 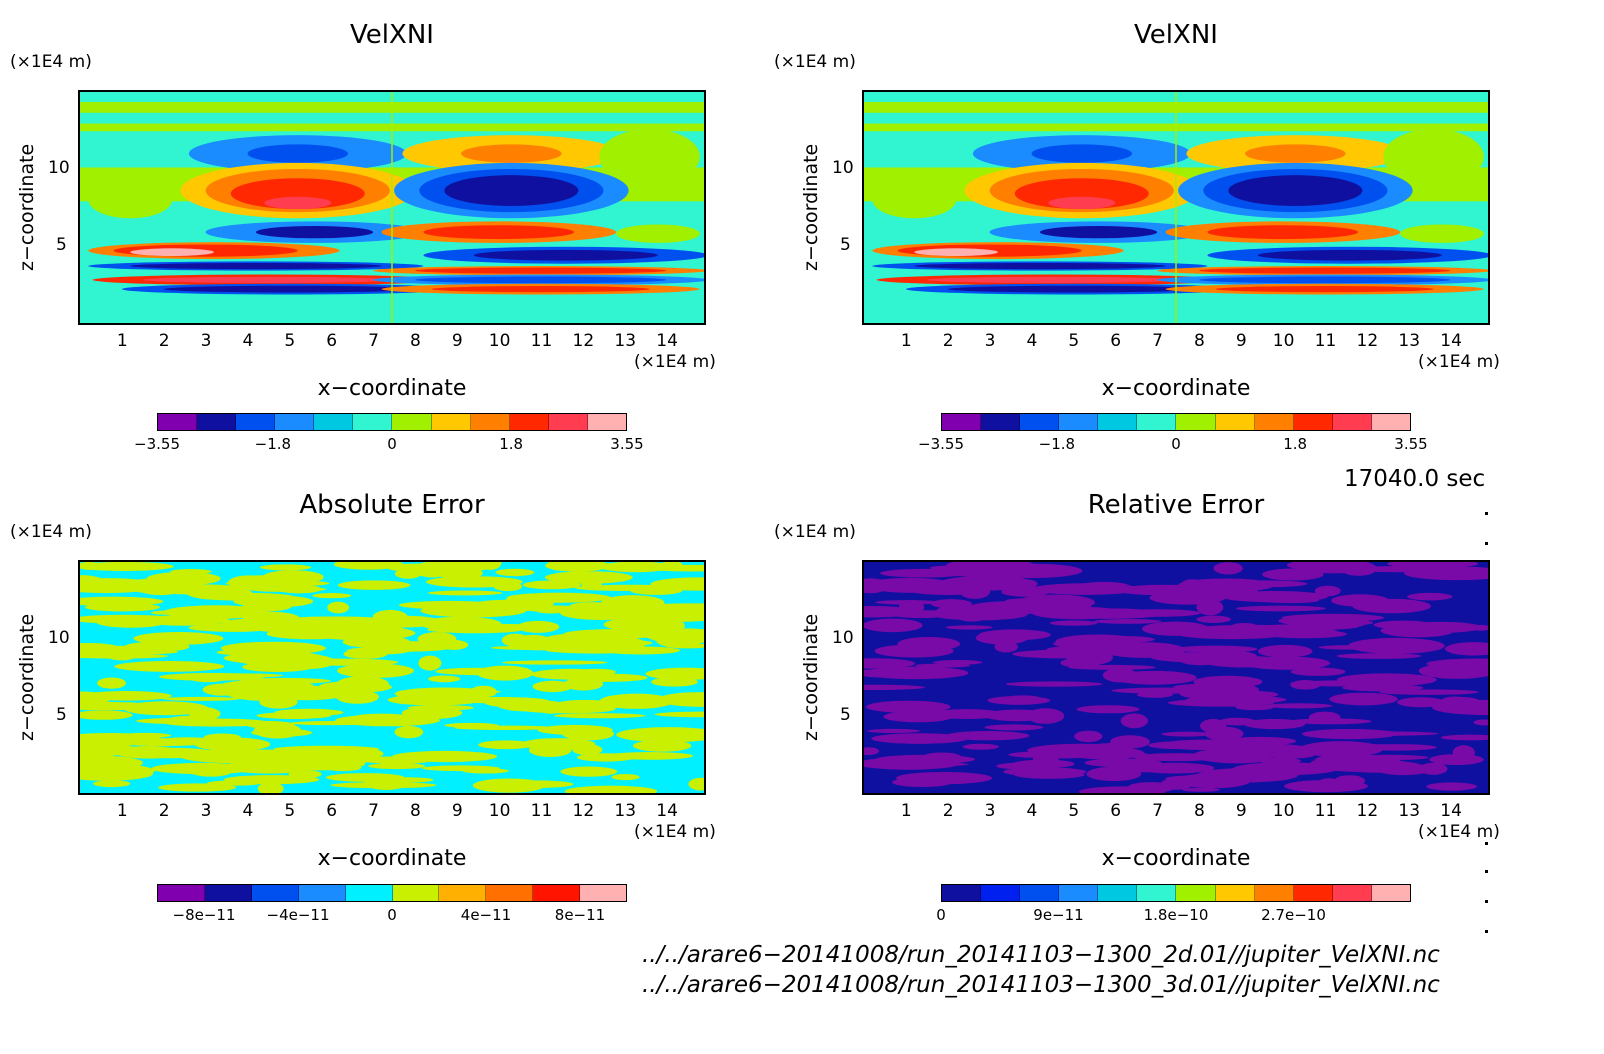 What do you see at coordinates (1176, 677) in the screenshot?
I see `heatmap-relative-error` at bounding box center [1176, 677].